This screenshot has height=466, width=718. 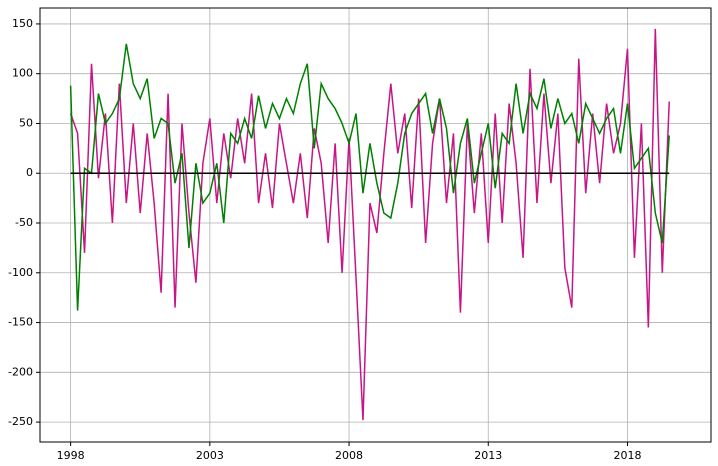 I want to click on y-tick-label: 150, so click(x=22, y=23).